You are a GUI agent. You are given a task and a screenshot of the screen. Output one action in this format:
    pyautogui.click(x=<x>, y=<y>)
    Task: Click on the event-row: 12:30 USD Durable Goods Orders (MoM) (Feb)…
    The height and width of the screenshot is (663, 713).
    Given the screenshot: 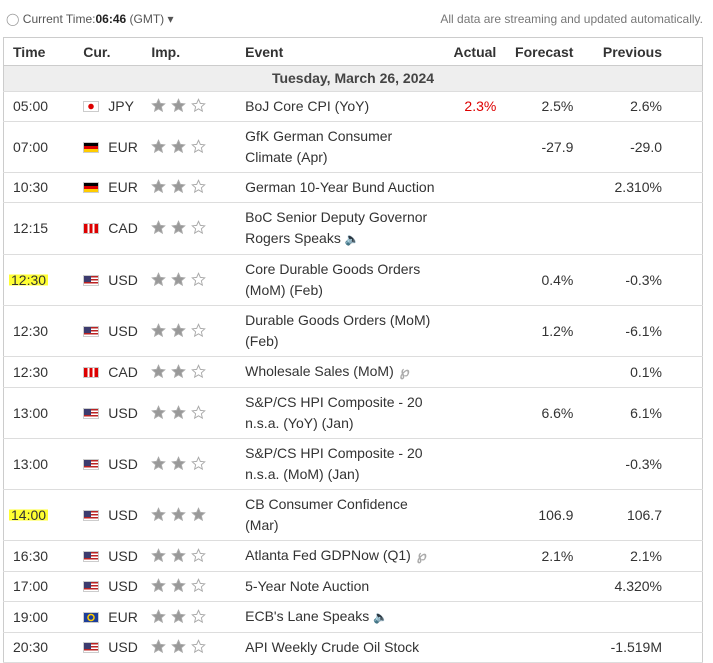 What is the action you would take?
    pyautogui.click(x=353, y=331)
    